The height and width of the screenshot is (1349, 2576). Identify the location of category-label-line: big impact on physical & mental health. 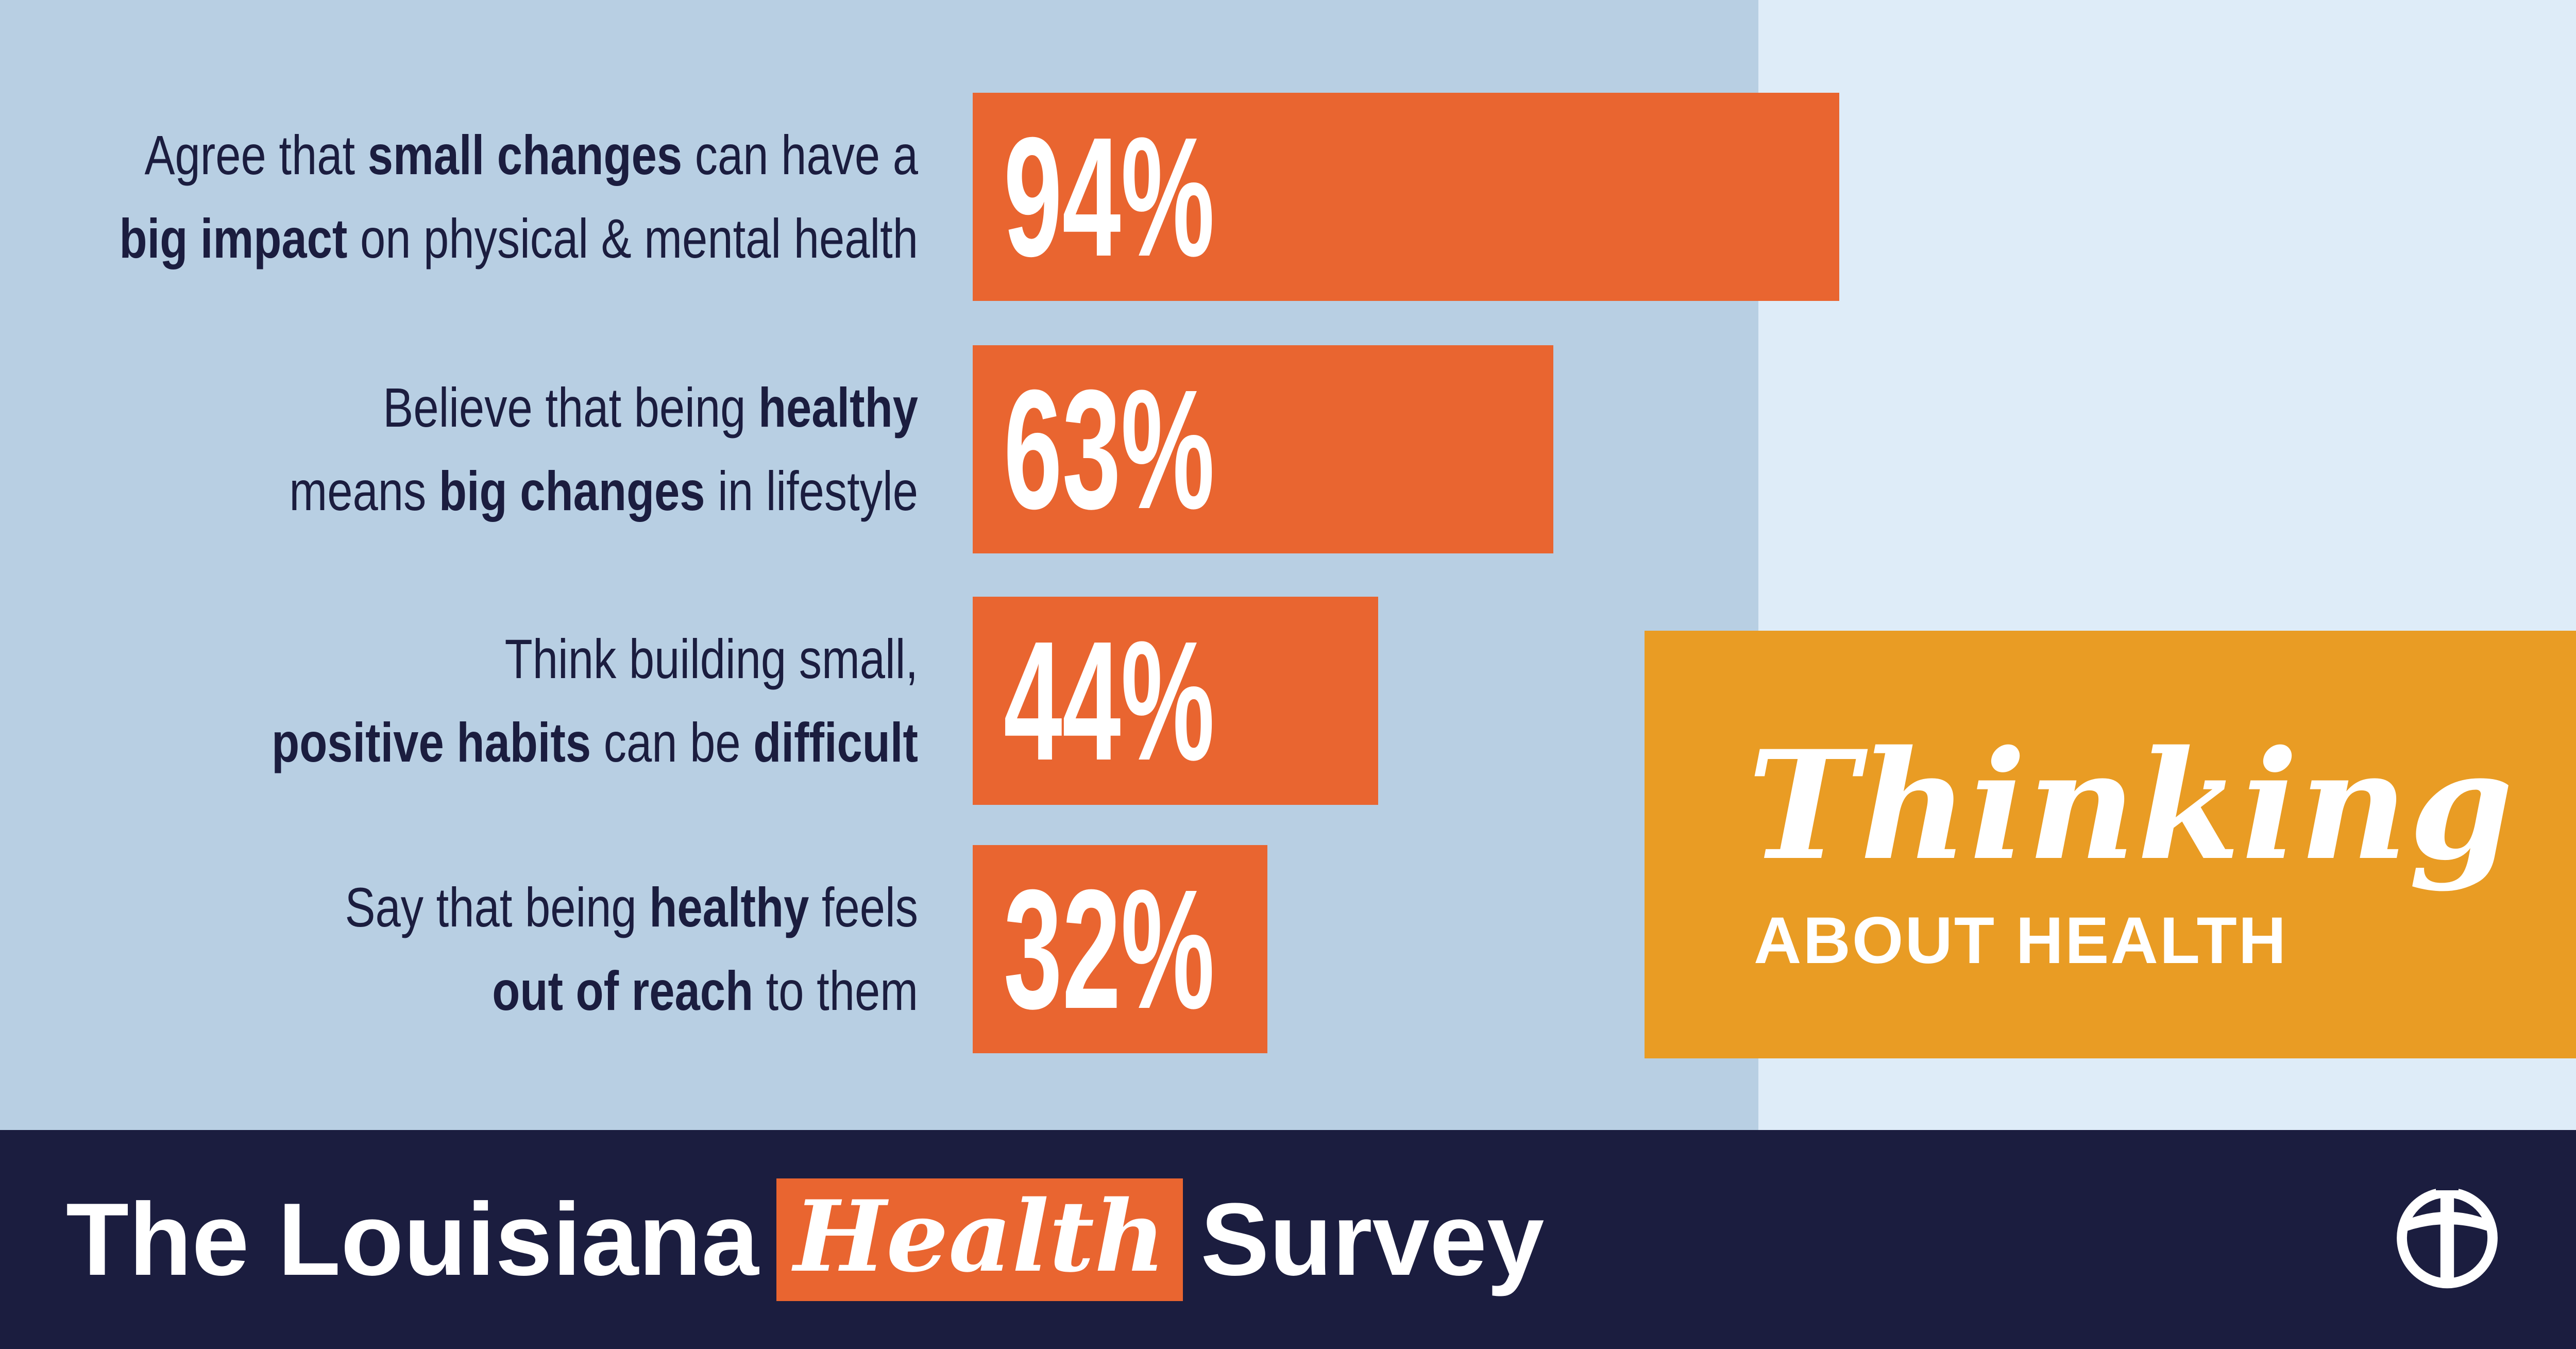
(459, 238).